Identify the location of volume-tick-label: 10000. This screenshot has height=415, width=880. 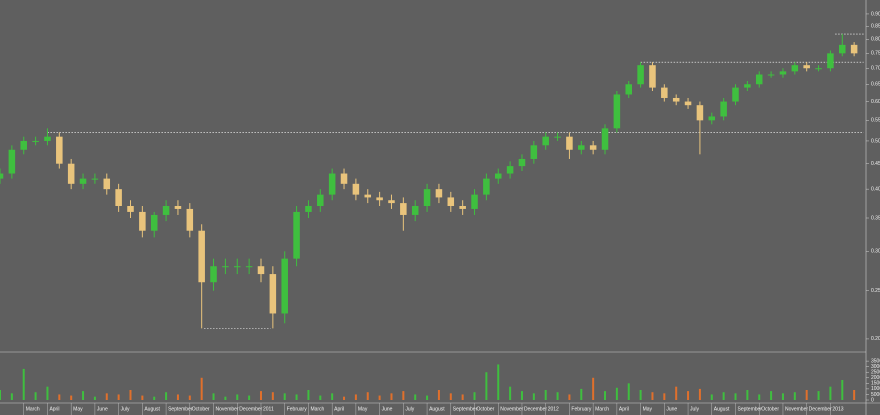
(875, 389).